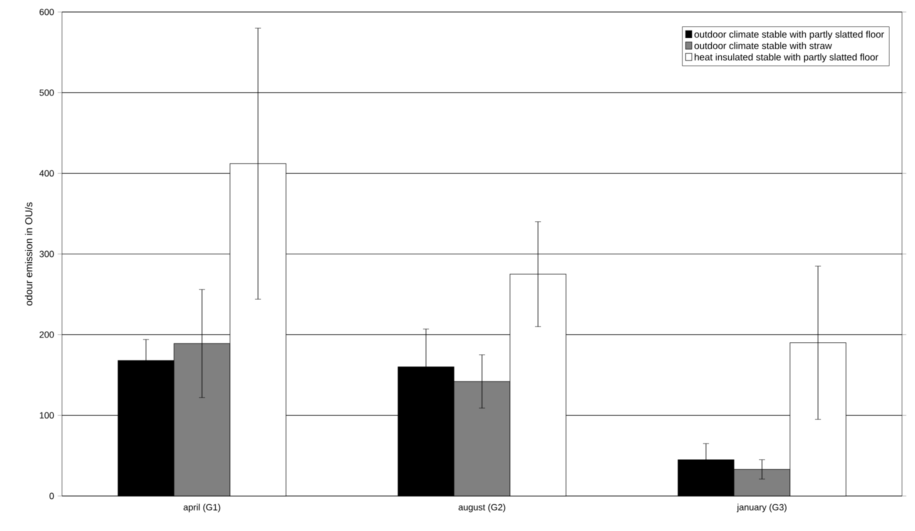  What do you see at coordinates (47, 334) in the screenshot?
I see `y-tick-label: 200` at bounding box center [47, 334].